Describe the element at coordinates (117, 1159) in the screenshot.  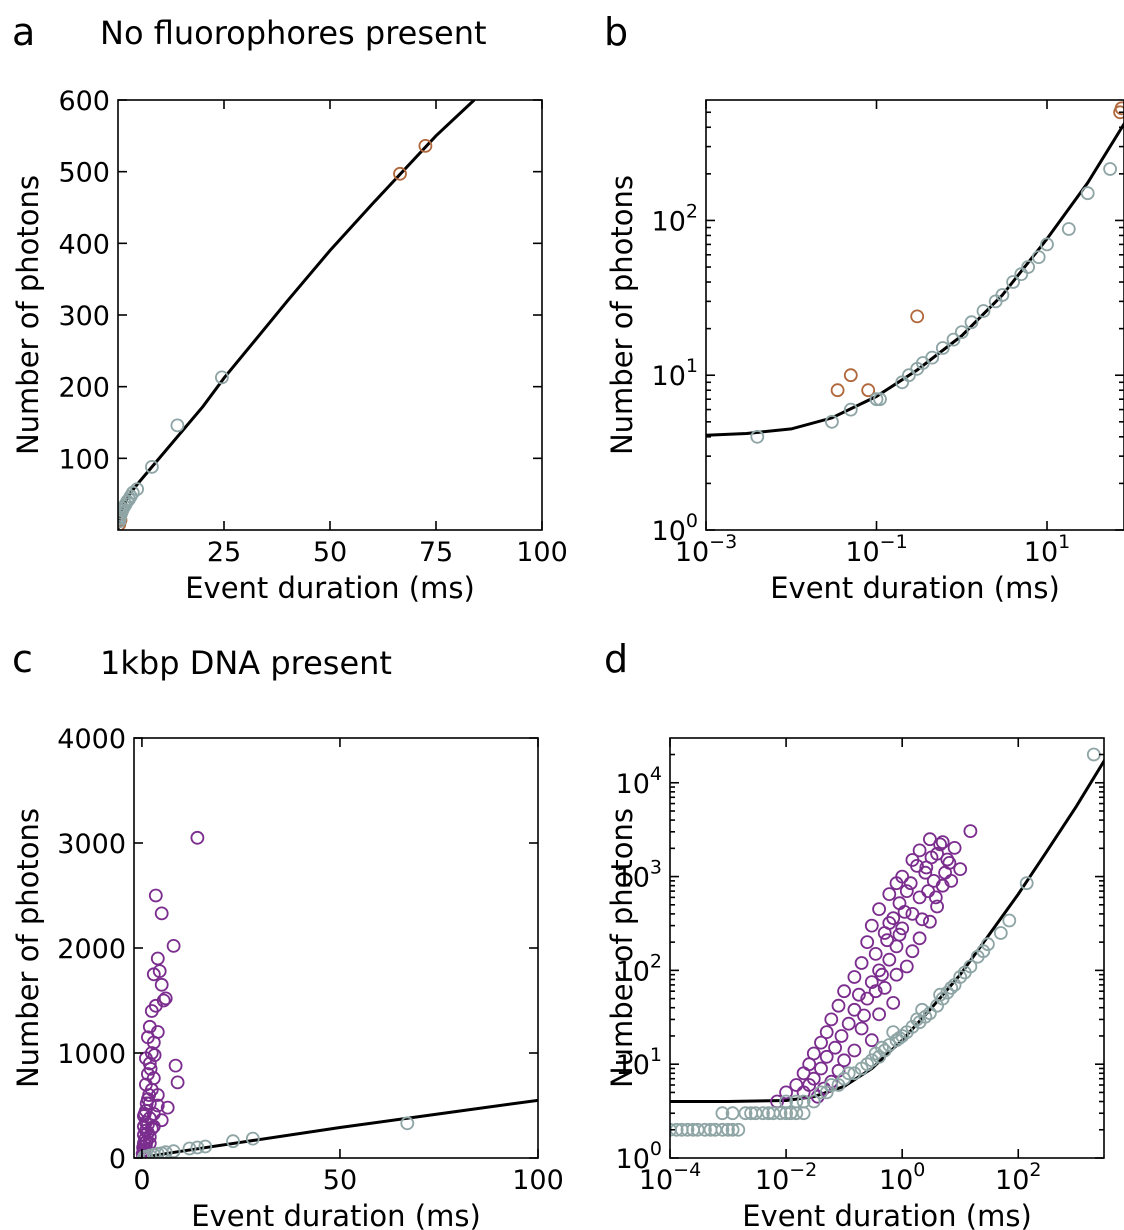
I see `y-tick-label: 0` at that location.